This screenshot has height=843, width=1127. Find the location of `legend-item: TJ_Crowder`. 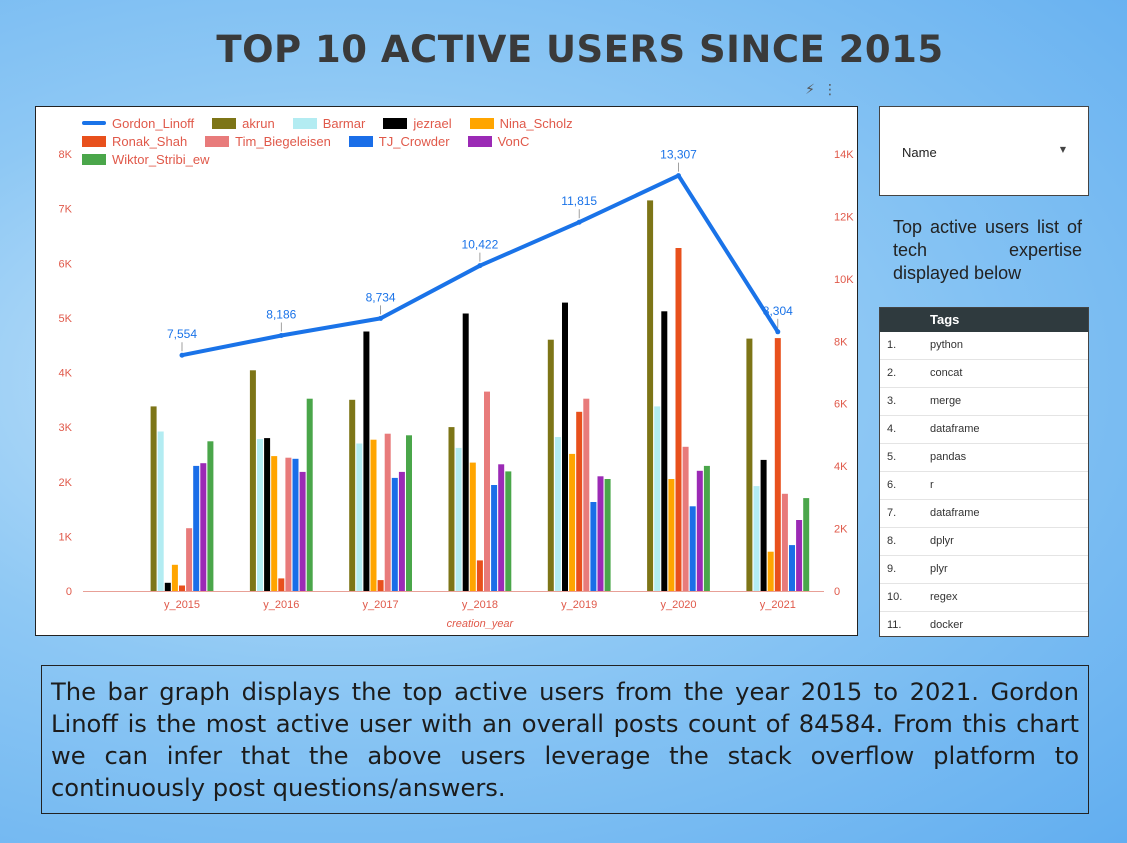

legend-item: TJ_Crowder is located at coordinates (399, 142).